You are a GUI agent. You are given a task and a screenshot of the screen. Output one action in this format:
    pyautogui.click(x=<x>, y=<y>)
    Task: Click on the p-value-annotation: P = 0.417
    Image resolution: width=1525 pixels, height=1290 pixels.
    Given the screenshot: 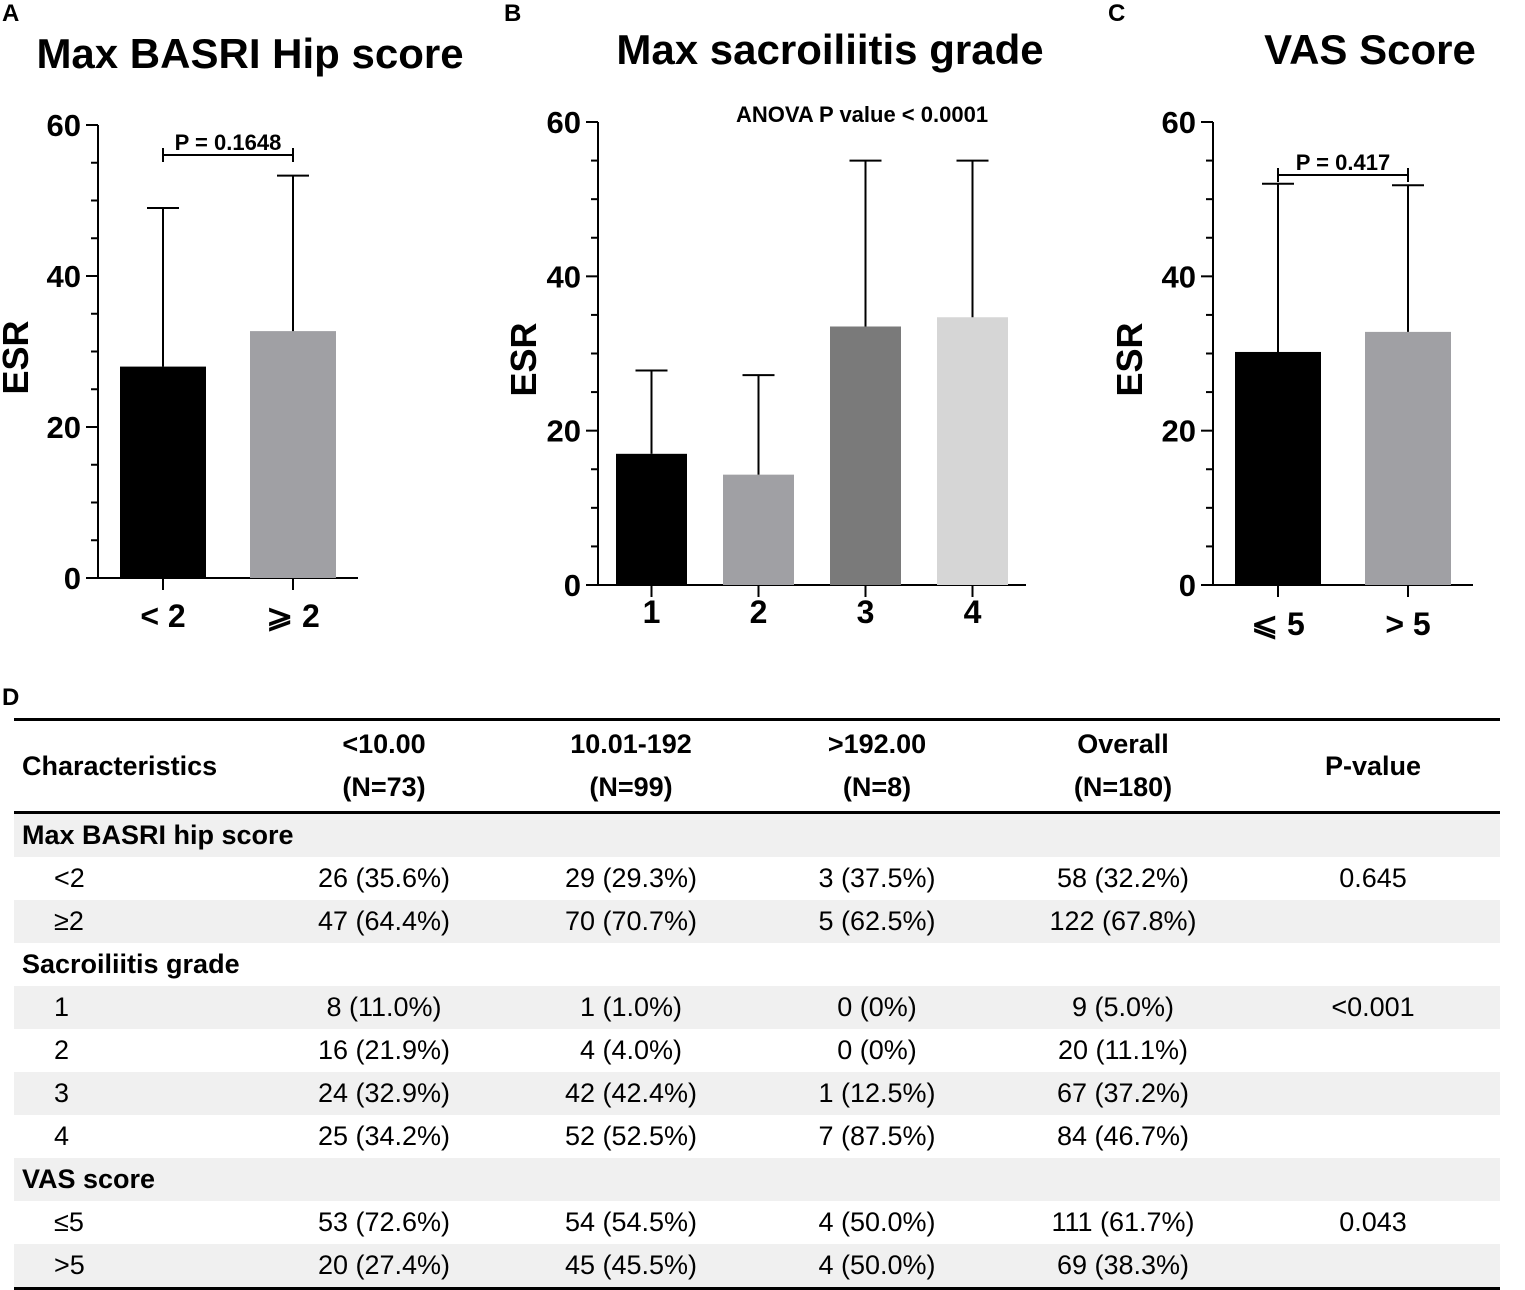 What is the action you would take?
    pyautogui.click(x=1343, y=162)
    